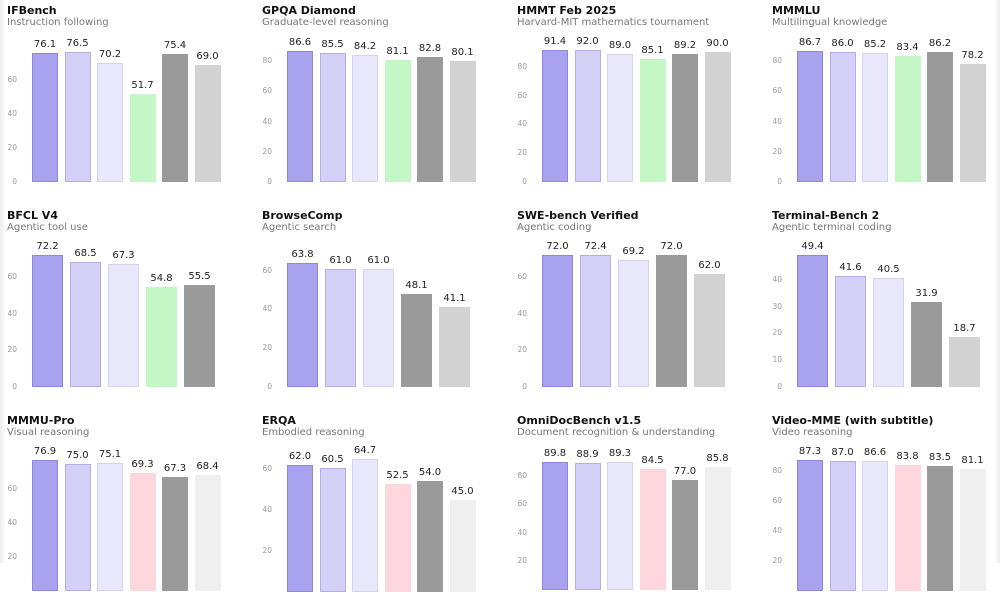  I want to click on bar-value-label: 84.2, so click(365, 46).